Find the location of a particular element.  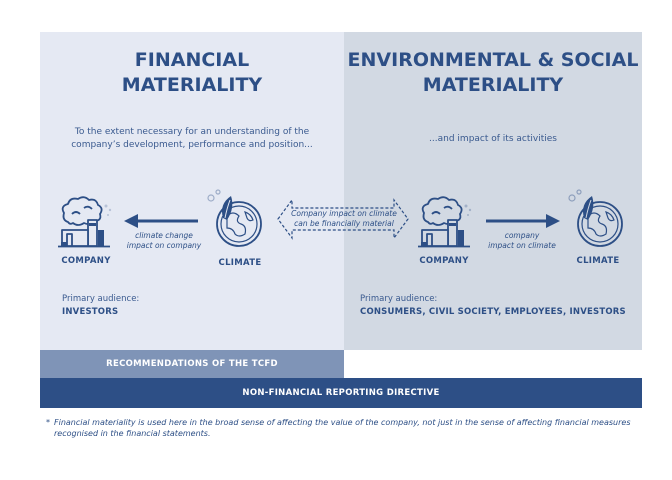

caption-line: company is located at coordinates (522, 235).